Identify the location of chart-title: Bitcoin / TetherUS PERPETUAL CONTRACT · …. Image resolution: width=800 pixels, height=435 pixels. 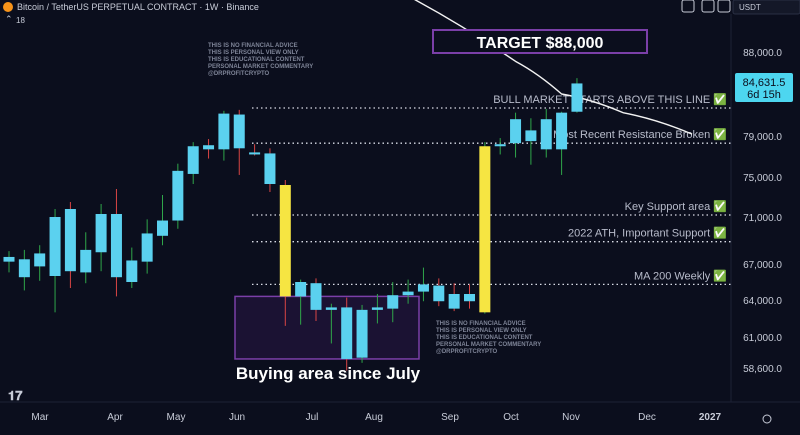
(138, 7).